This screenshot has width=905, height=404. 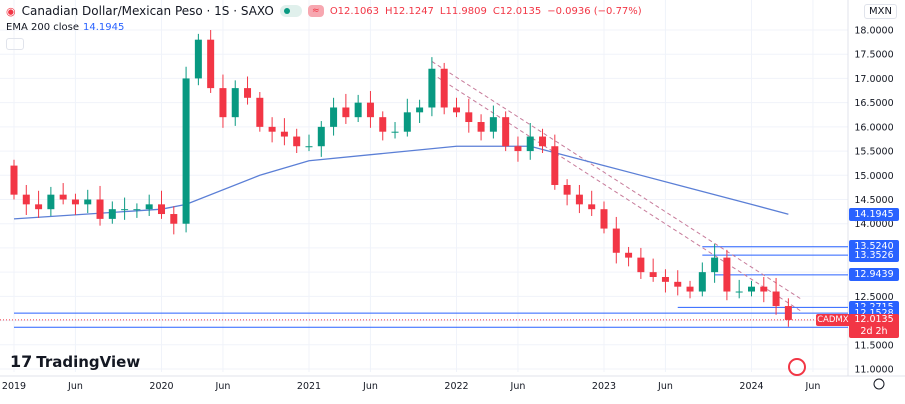 What do you see at coordinates (873, 176) in the screenshot?
I see `y-tick-label: 15.0000` at bounding box center [873, 176].